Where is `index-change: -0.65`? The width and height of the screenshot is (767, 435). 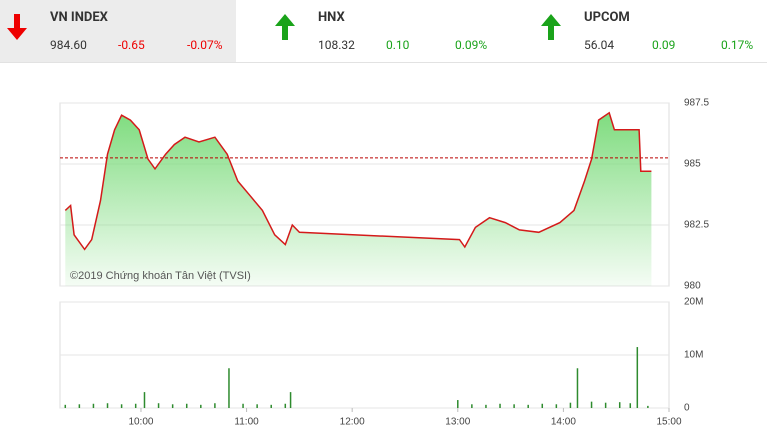
index-change: -0.65 is located at coordinates (131, 45).